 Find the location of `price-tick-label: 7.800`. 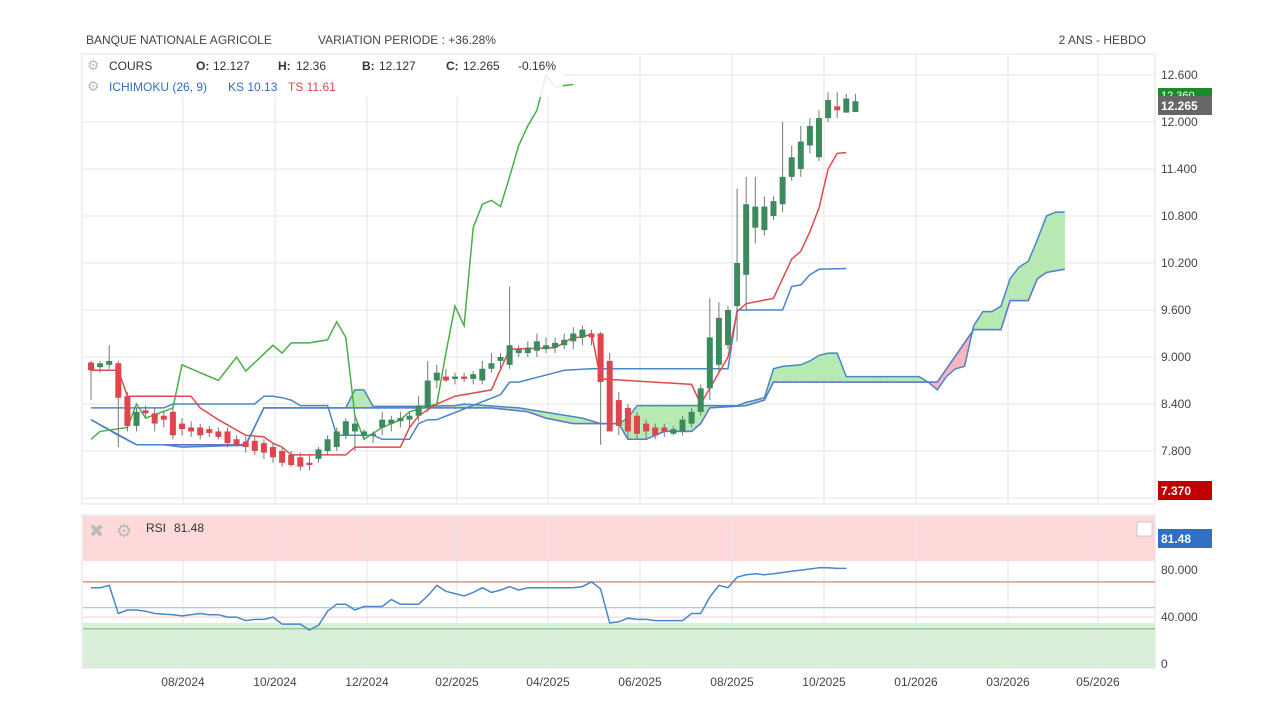

price-tick-label: 7.800 is located at coordinates (1176, 451).